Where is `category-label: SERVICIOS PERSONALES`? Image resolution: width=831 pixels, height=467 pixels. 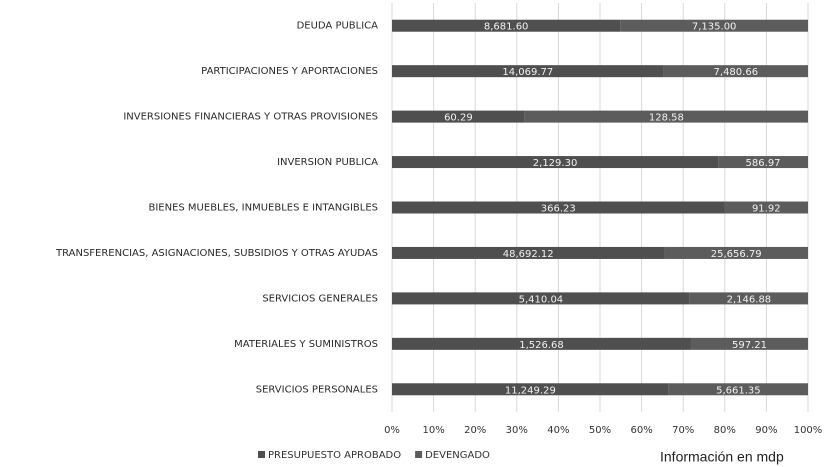
category-label: SERVICIOS PERSONALES is located at coordinates (317, 389).